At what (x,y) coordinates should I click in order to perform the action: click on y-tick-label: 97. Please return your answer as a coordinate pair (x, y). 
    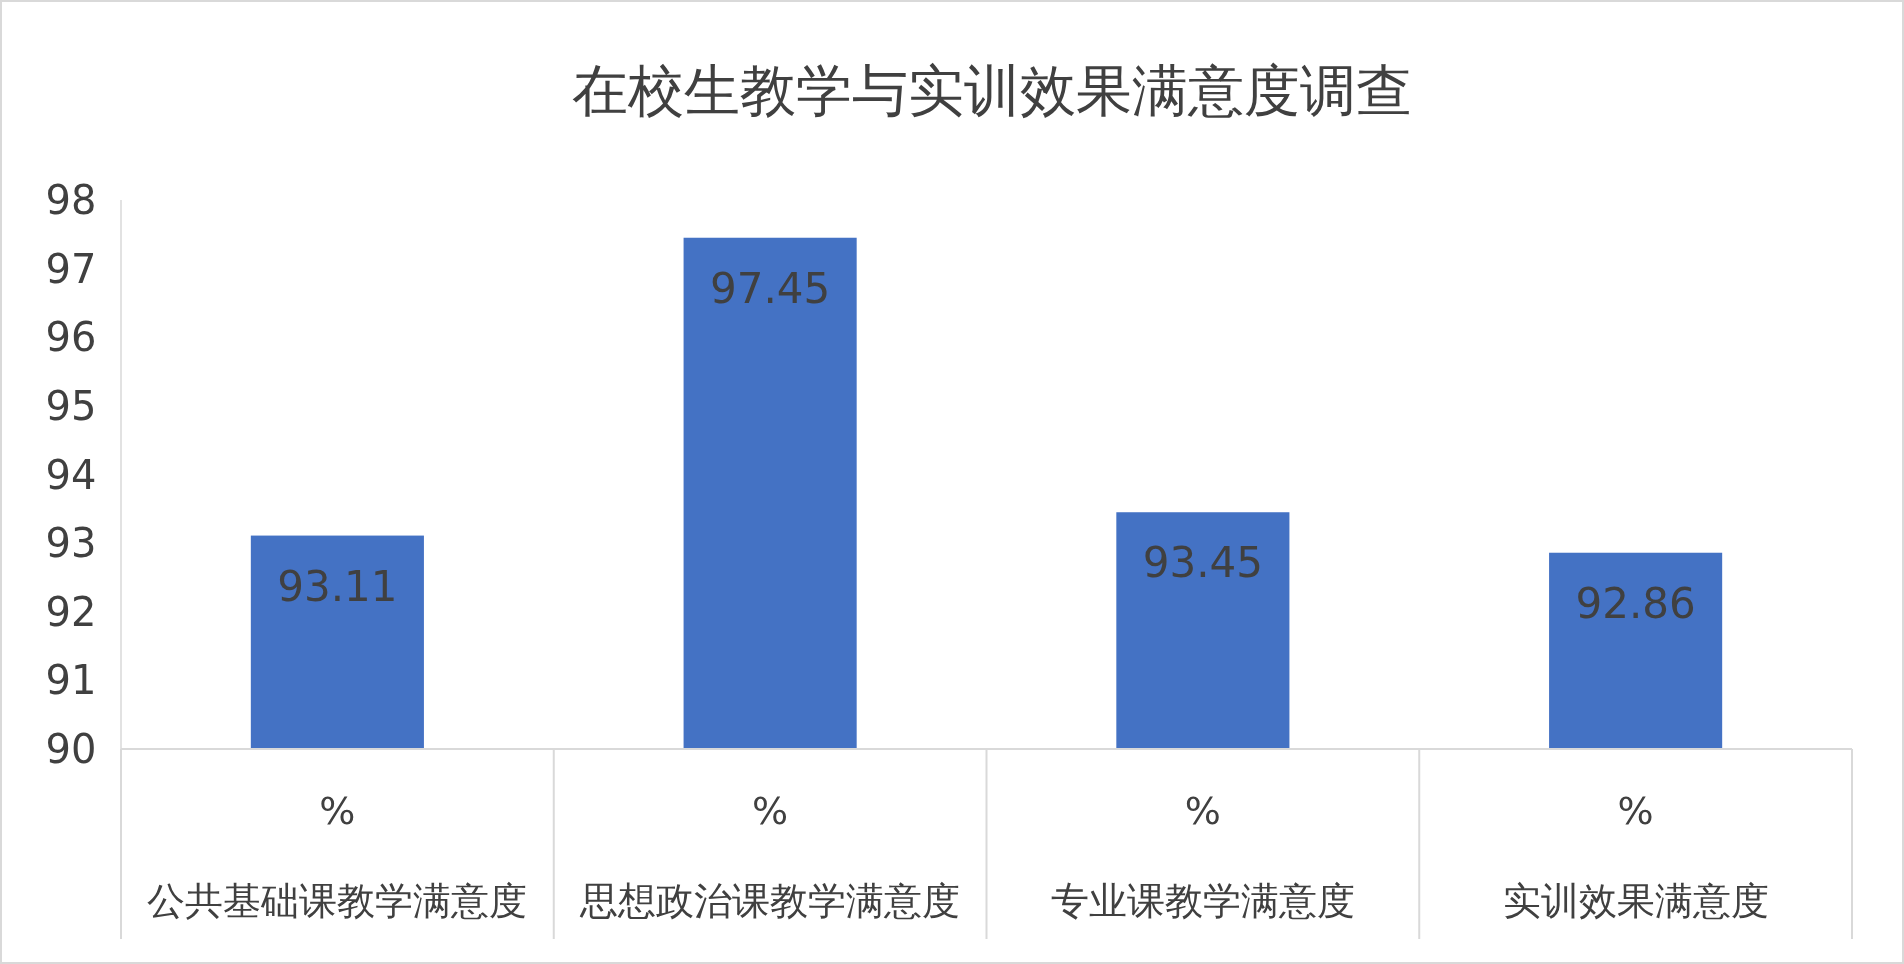
    Looking at the image, I should click on (71, 268).